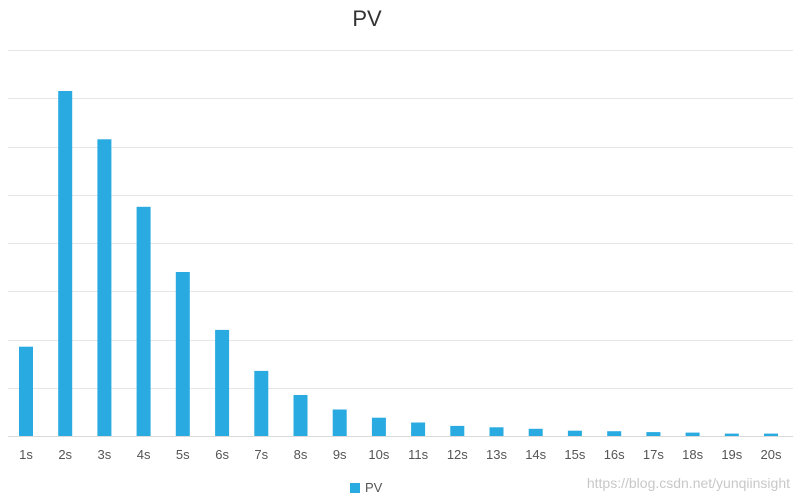  I want to click on x-tick-label: 10s, so click(378, 454).